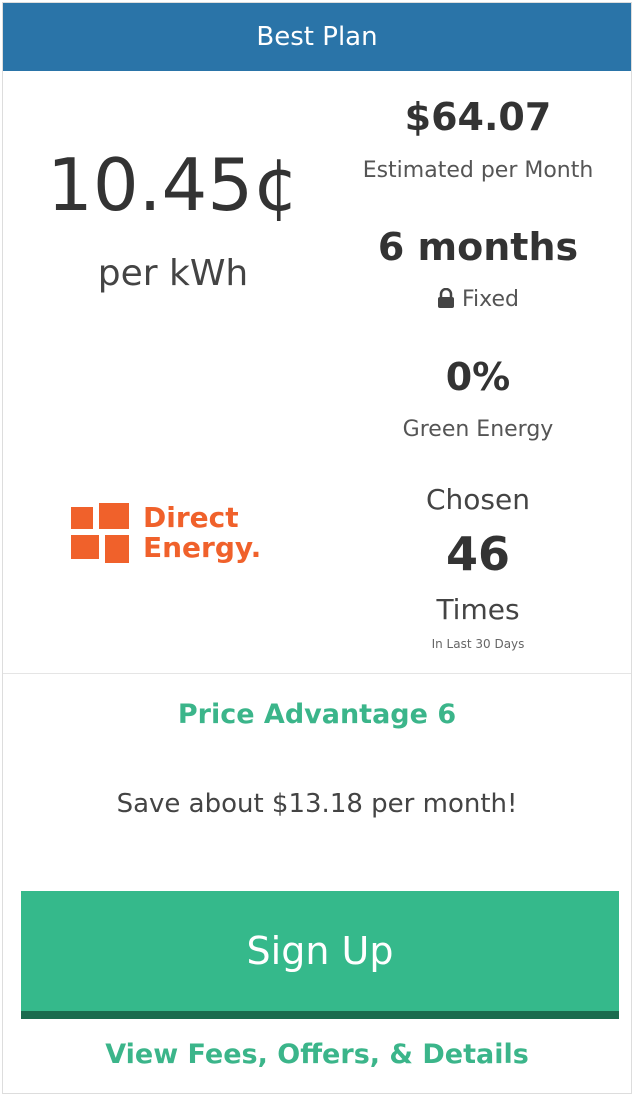 The width and height of the screenshot is (636, 1097). What do you see at coordinates (490, 299) in the screenshot?
I see `term-type: Fixed` at bounding box center [490, 299].